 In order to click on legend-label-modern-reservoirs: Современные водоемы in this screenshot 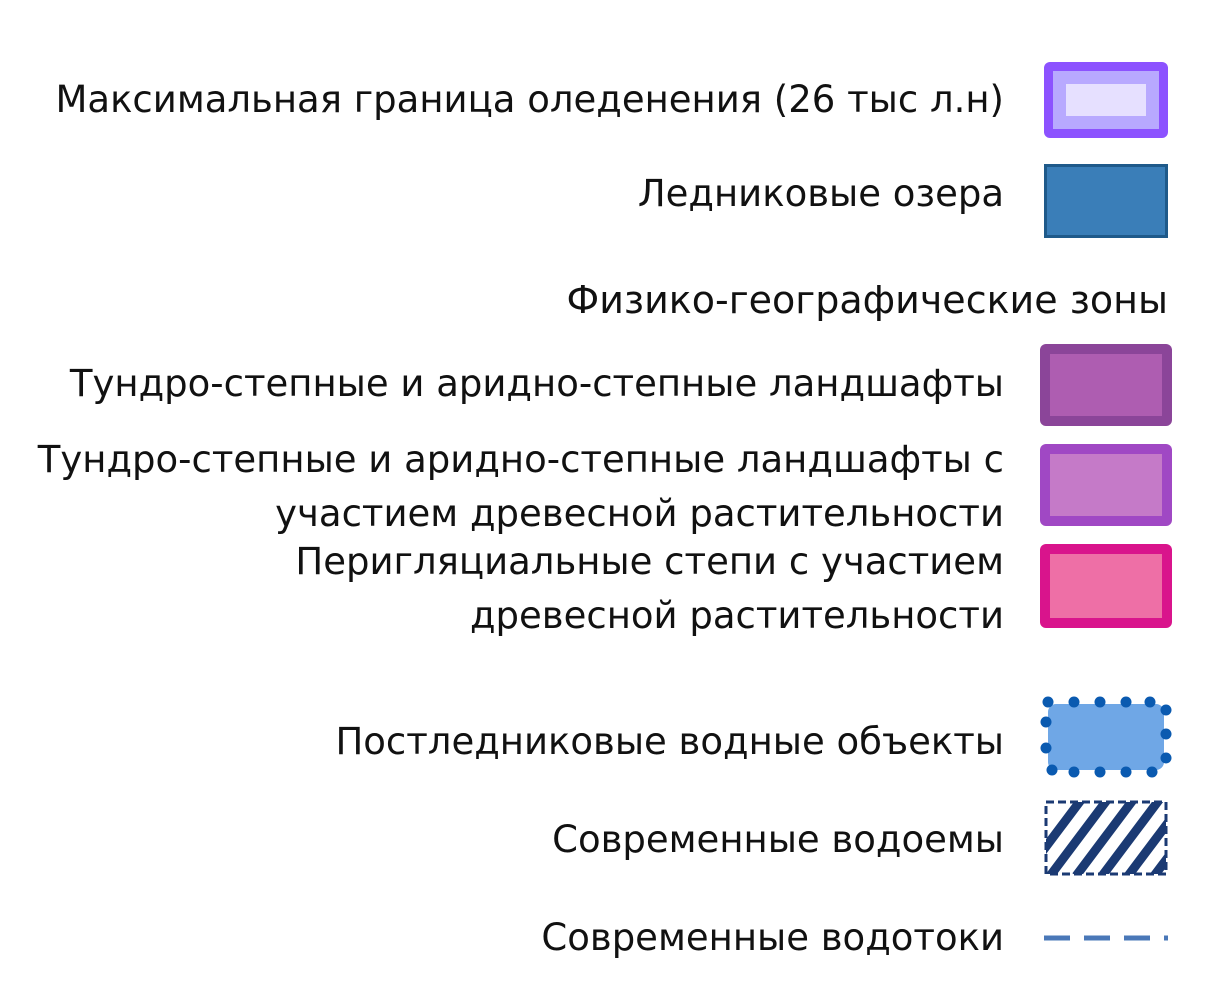, I will do `click(778, 839)`.